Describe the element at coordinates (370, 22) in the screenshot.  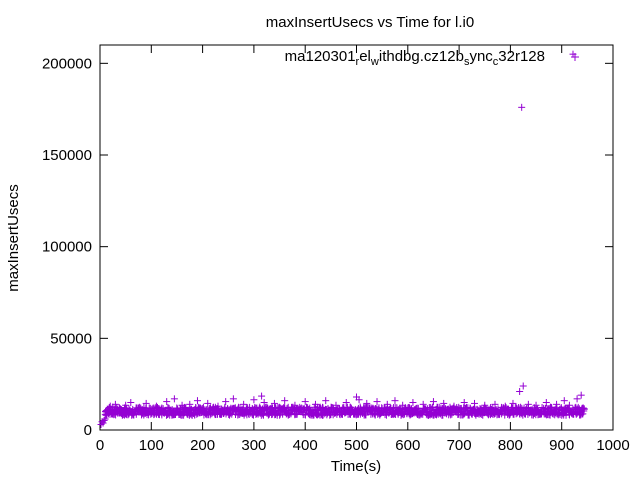
I see `chart-title: maxInsertUsecs vs Time for l.i0` at that location.